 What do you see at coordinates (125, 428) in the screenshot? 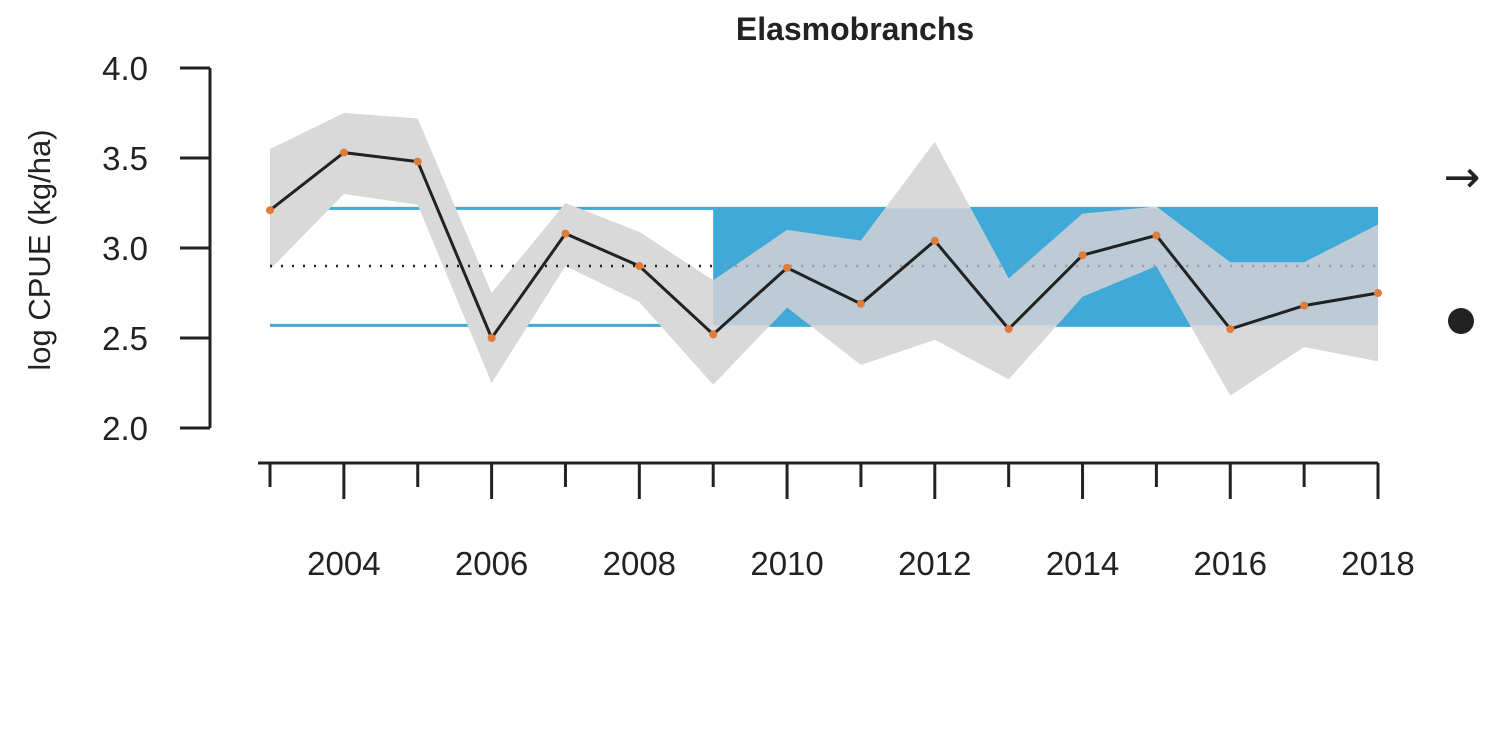
I see `y-tick-label: 2.0` at bounding box center [125, 428].